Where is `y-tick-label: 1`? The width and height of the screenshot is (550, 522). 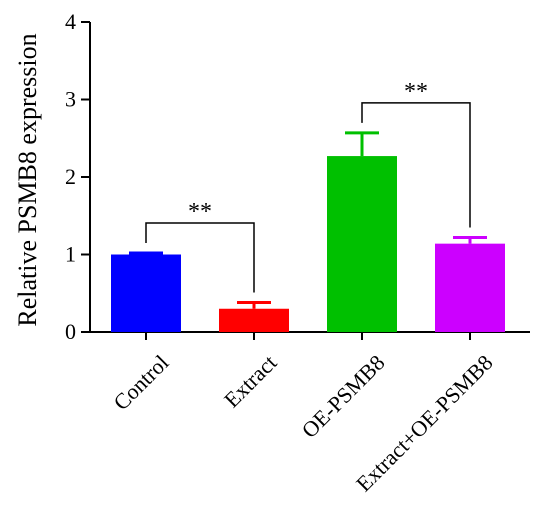 y-tick-label: 1 is located at coordinates (70, 254).